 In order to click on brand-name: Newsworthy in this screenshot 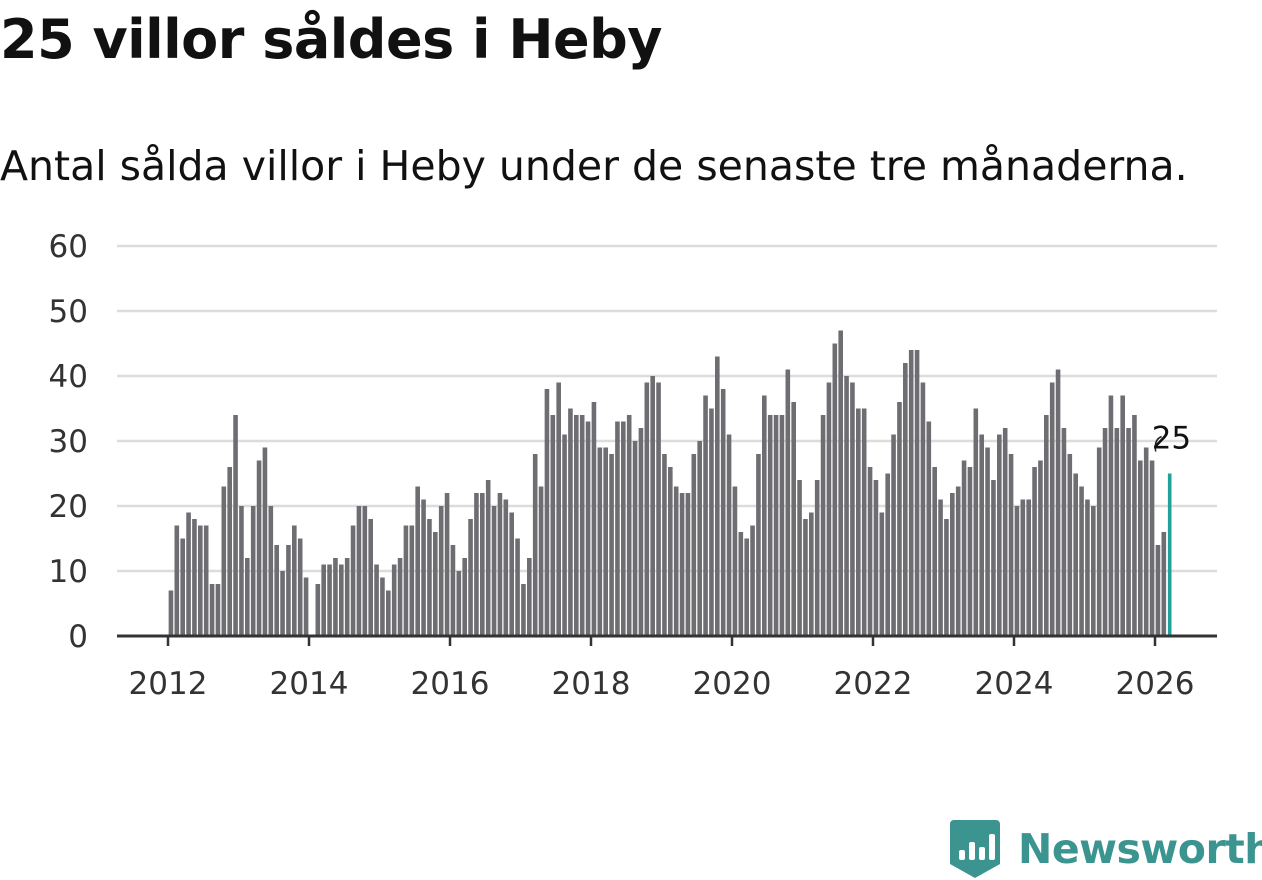, I will do `click(1140, 849)`.